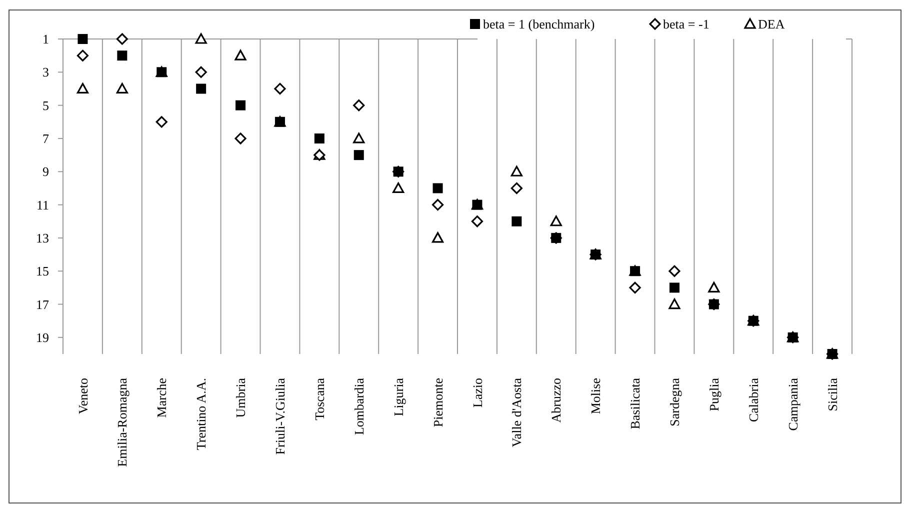  What do you see at coordinates (122, 422) in the screenshot?
I see `x-tick-label: Emilia-Romagna` at bounding box center [122, 422].